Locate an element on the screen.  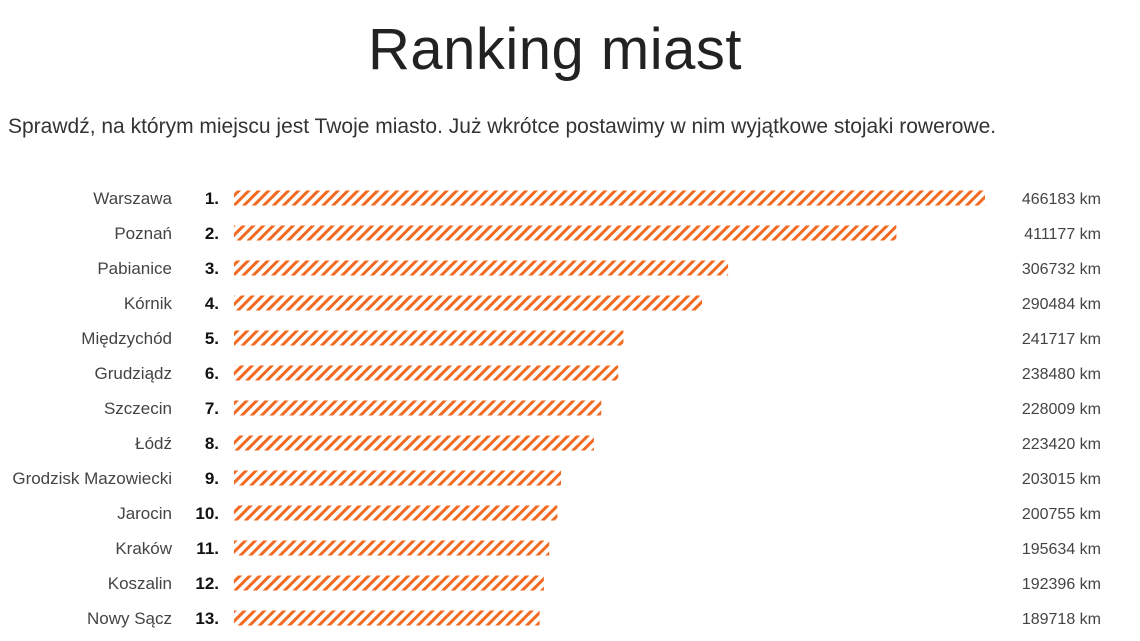
ranking-row: Warszawa 1. 466183 km is located at coordinates (597, 198).